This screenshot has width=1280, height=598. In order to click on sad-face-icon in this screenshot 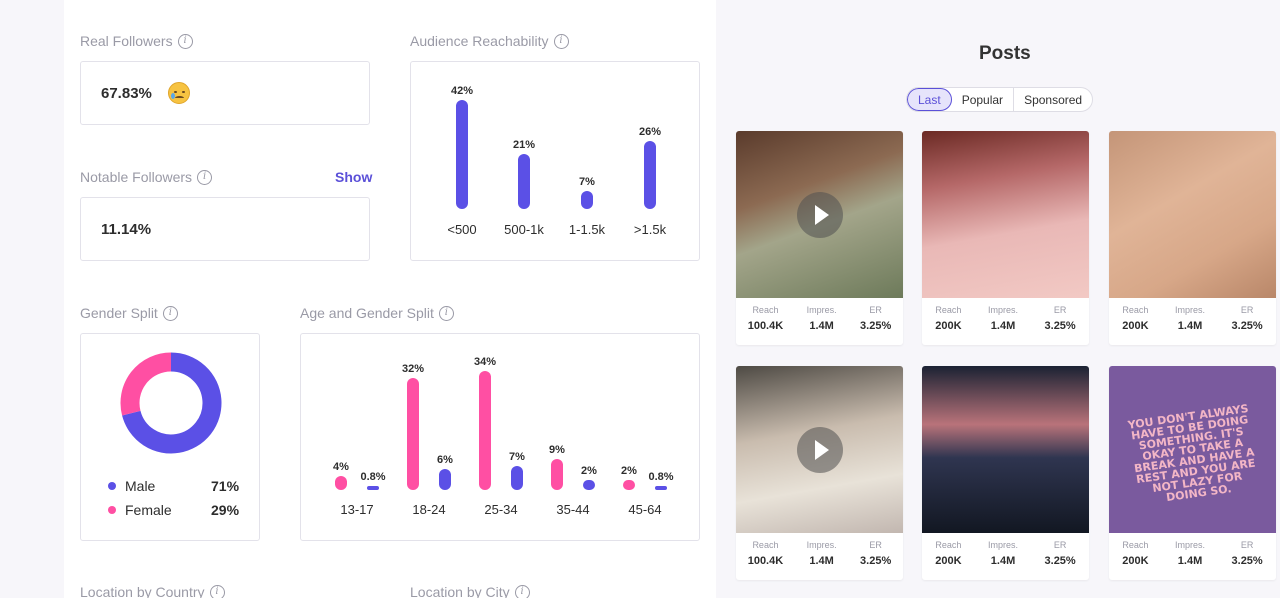, I will do `click(179, 93)`.